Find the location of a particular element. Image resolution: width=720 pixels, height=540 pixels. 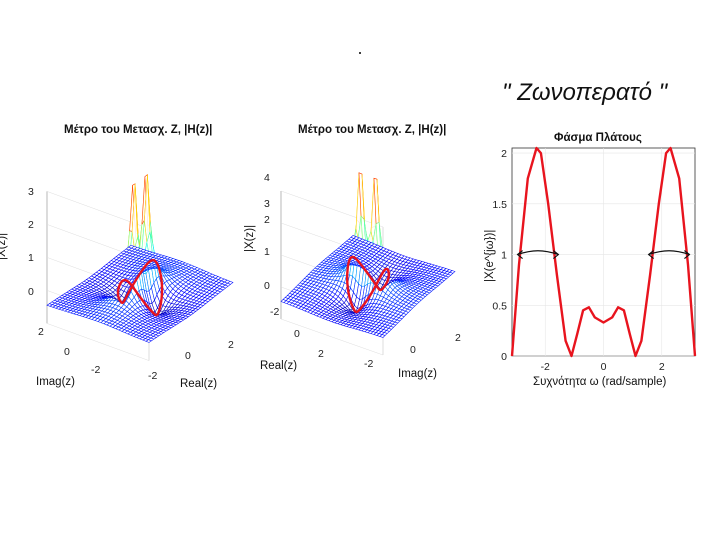

spectrum-line is located at coordinates (603, 252).